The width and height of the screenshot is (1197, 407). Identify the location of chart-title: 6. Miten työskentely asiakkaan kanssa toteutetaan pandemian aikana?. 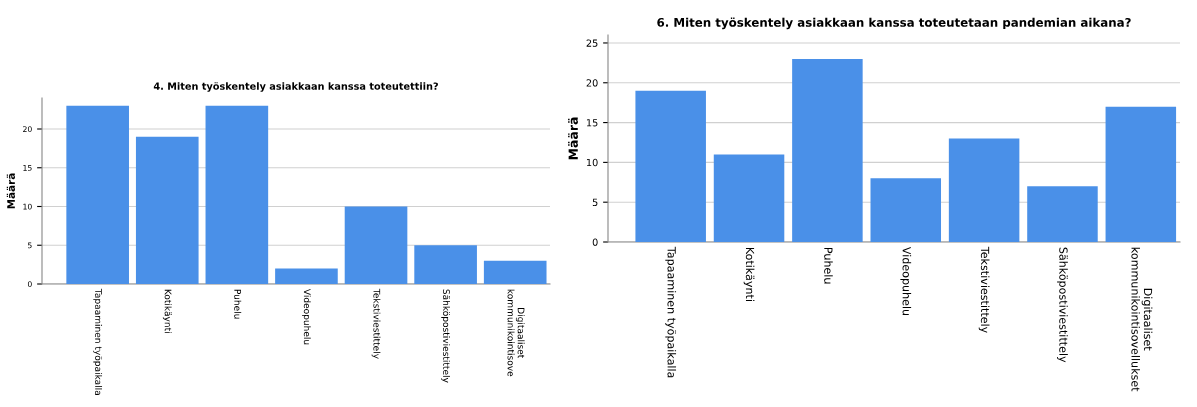
(894, 23).